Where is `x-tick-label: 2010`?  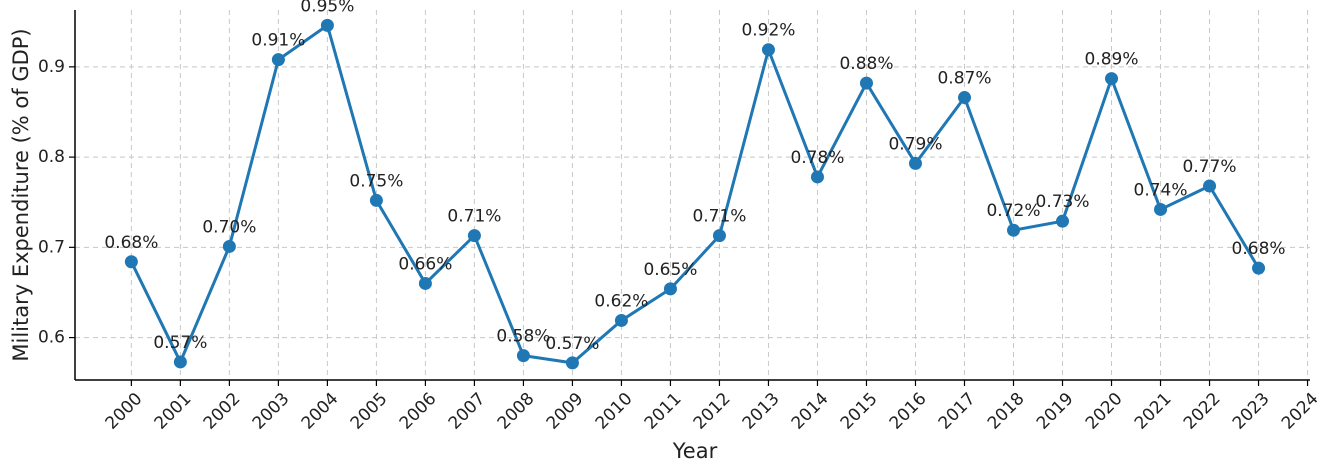 x-tick-label: 2010 is located at coordinates (614, 411).